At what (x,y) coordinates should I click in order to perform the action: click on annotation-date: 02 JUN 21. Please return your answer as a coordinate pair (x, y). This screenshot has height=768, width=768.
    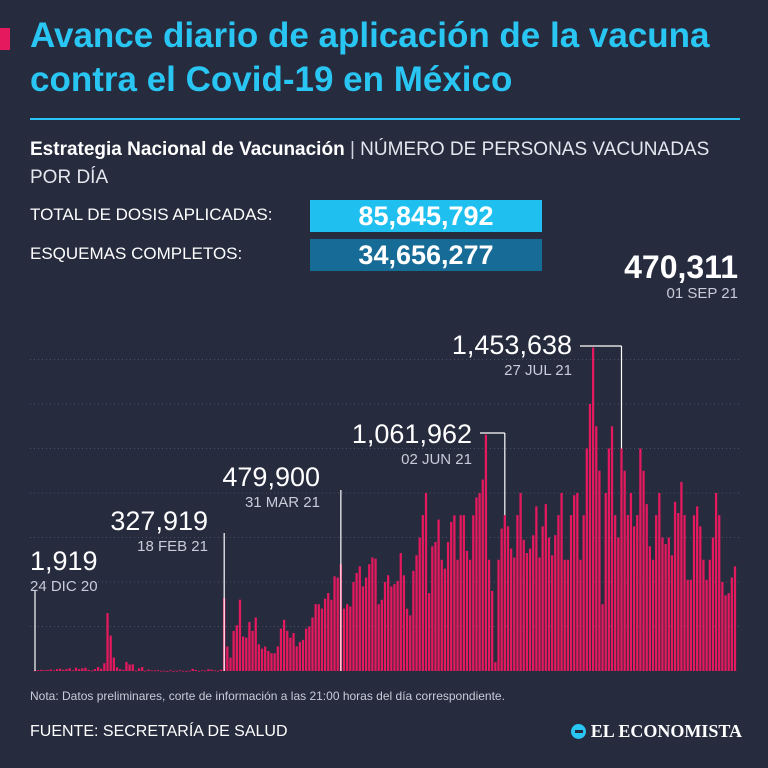
    Looking at the image, I should click on (436, 459).